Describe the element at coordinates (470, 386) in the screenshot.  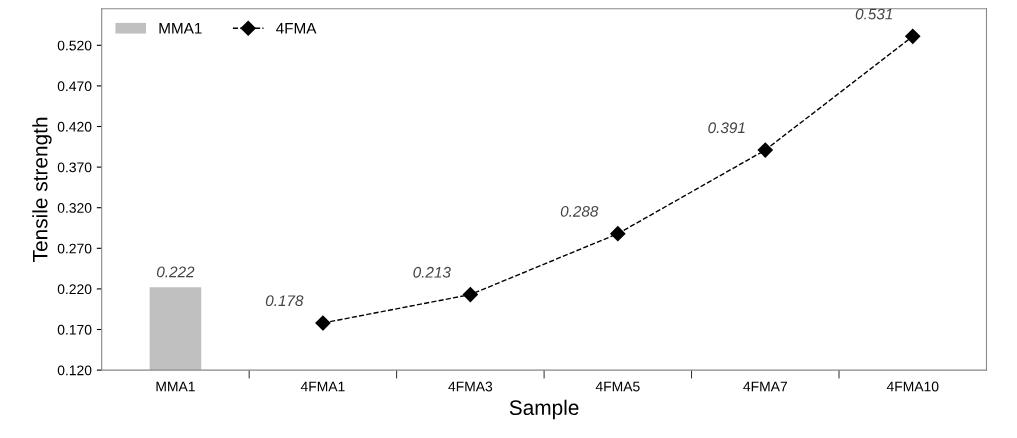
I see `x-tick-label: 4FMA3` at that location.